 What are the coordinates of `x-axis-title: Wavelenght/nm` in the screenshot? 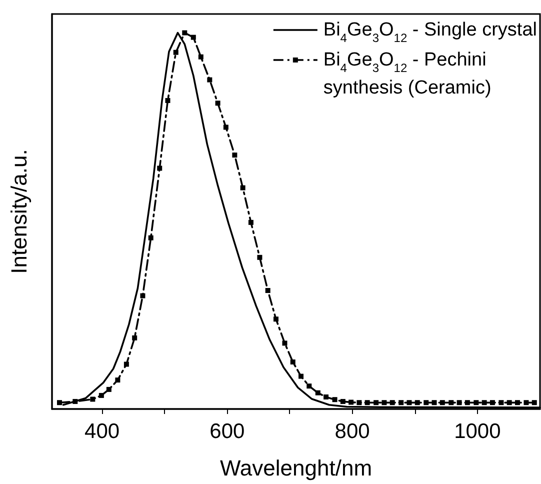 It's located at (296, 468).